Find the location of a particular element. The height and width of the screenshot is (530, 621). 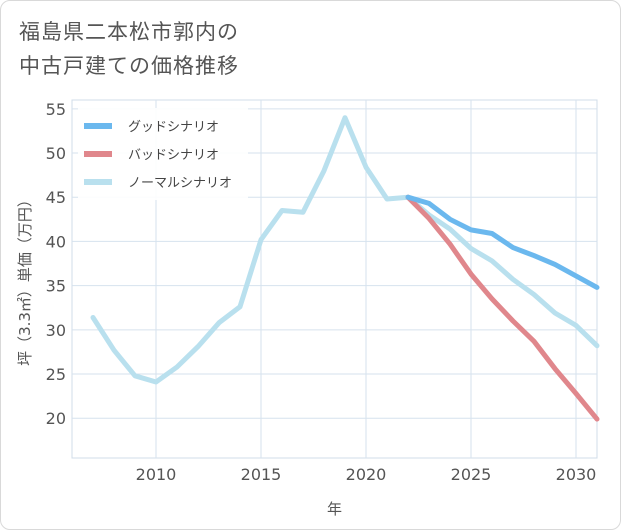

y-tick-label: 50 is located at coordinates (56, 153).